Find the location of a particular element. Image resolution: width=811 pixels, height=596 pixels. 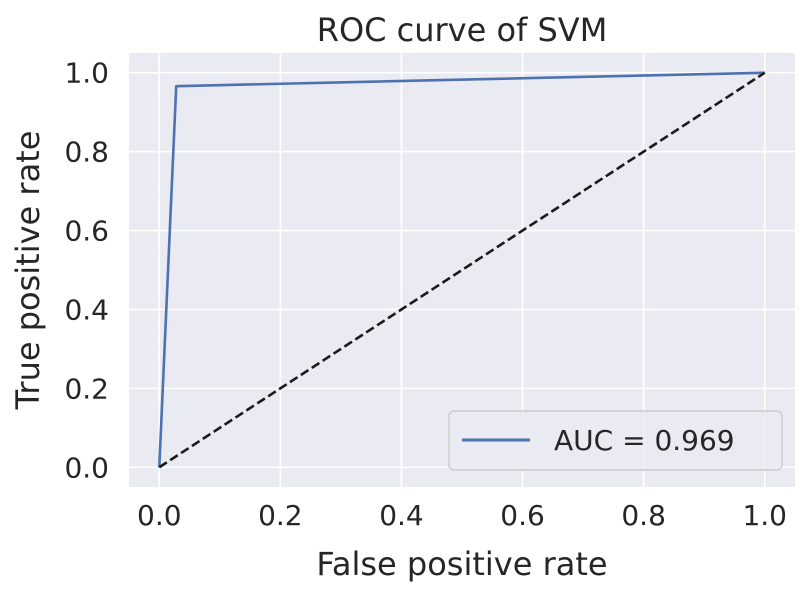

x-tick-label: 0.2 is located at coordinates (280, 515).